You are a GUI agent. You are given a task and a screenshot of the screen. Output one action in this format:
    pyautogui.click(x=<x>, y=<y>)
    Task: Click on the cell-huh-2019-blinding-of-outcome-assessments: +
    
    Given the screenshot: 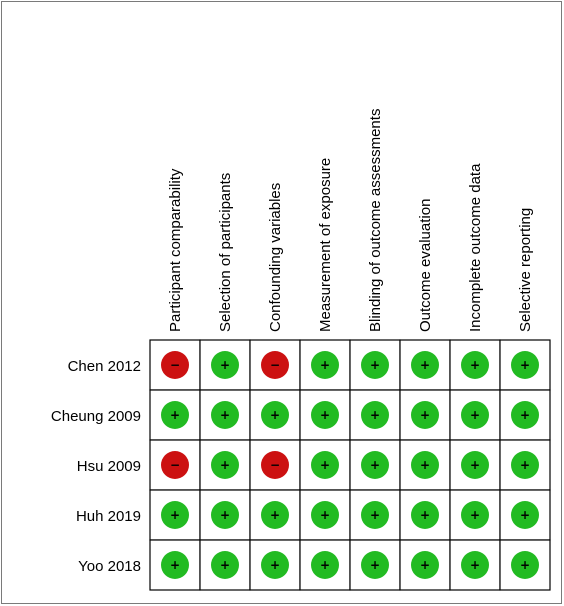 What is the action you would take?
    pyautogui.click(x=375, y=515)
    